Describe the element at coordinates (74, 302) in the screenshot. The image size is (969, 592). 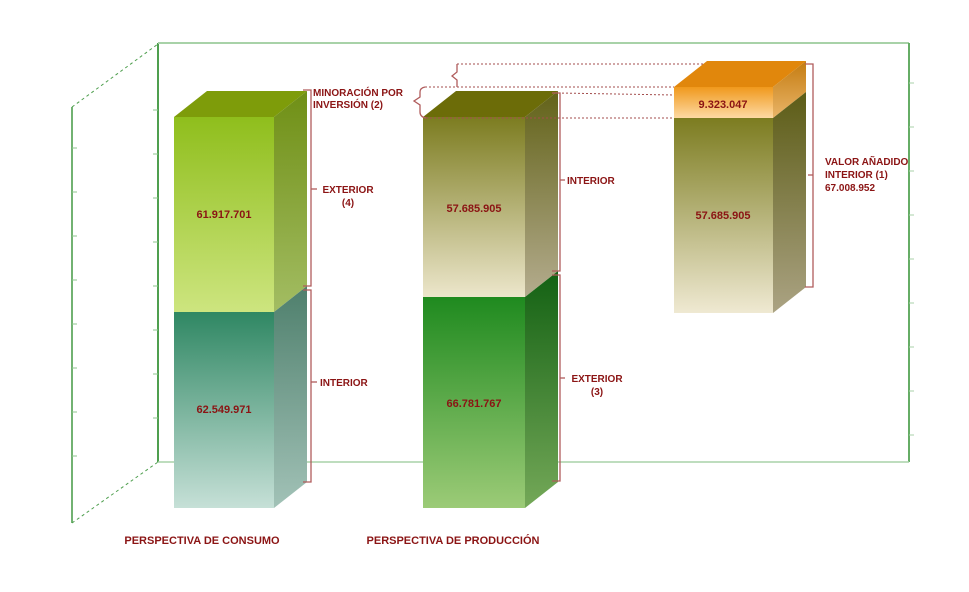
I see `outer-wall-ticks` at that location.